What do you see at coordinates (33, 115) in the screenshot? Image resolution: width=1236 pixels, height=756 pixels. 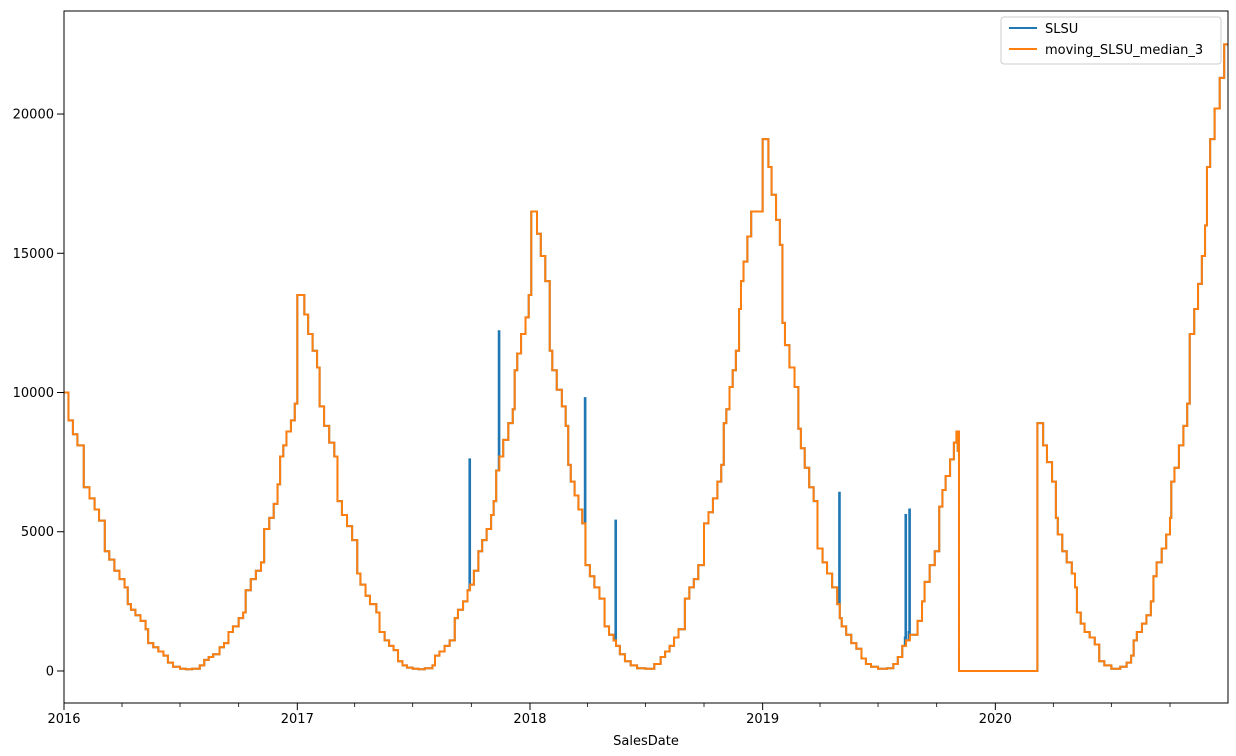 I see `y-tick-label: 20000` at bounding box center [33, 115].